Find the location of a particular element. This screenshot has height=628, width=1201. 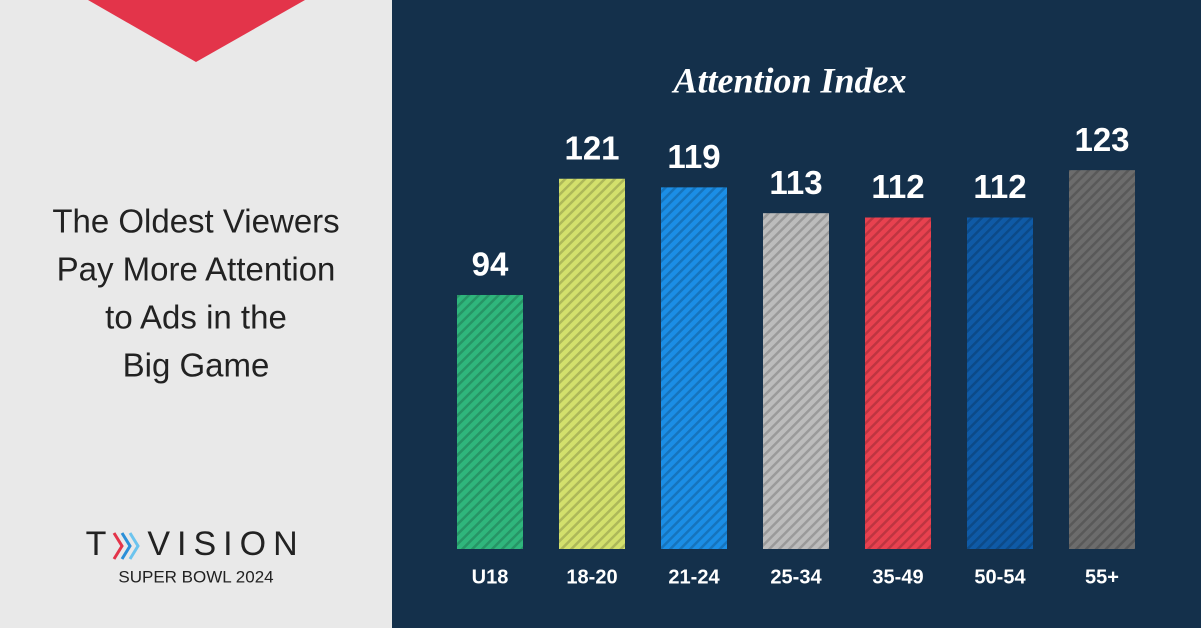

logo-chevrons is located at coordinates (126, 546).